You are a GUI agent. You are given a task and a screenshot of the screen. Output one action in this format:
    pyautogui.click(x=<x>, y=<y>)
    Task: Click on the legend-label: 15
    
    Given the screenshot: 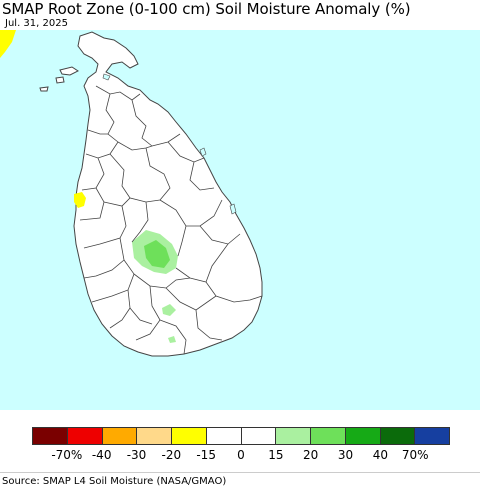 What is the action you would take?
    pyautogui.click(x=276, y=455)
    